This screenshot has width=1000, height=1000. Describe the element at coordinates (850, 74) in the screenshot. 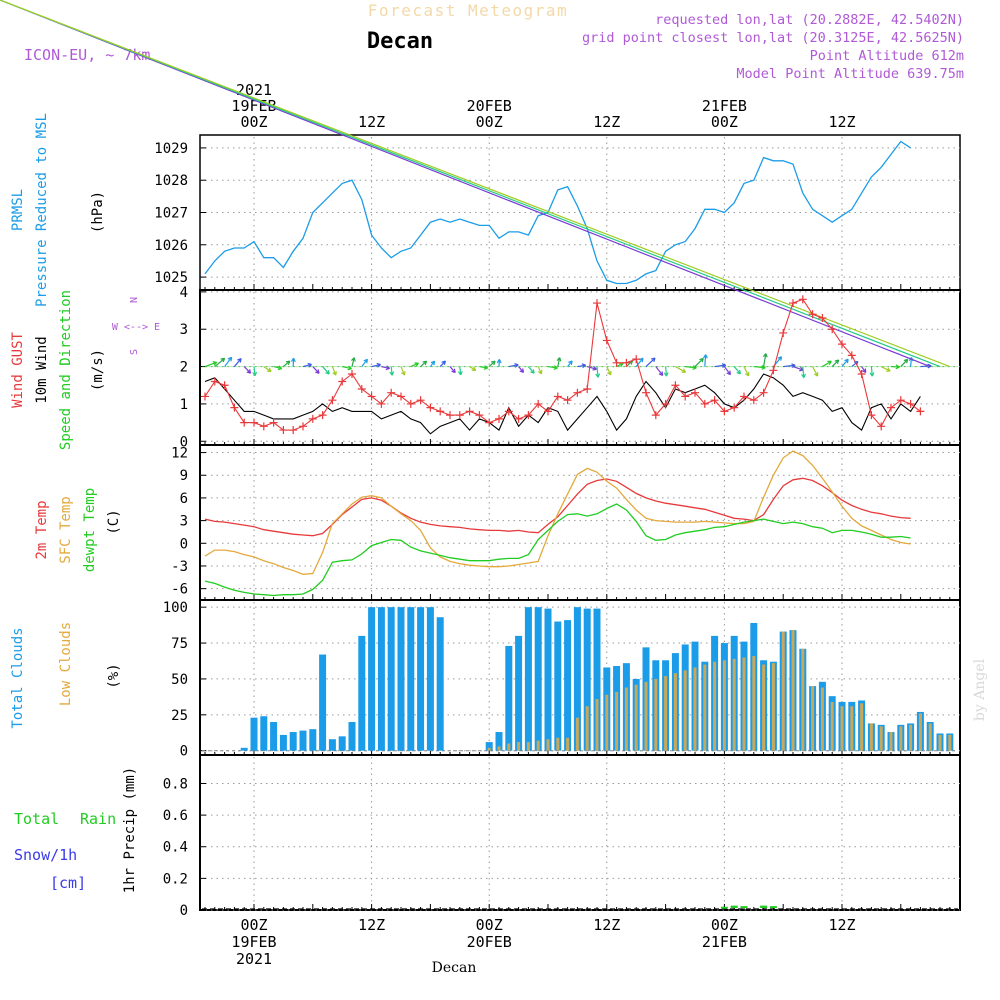

I see `model-altitude: Model Point Altitude 639.75m` at that location.